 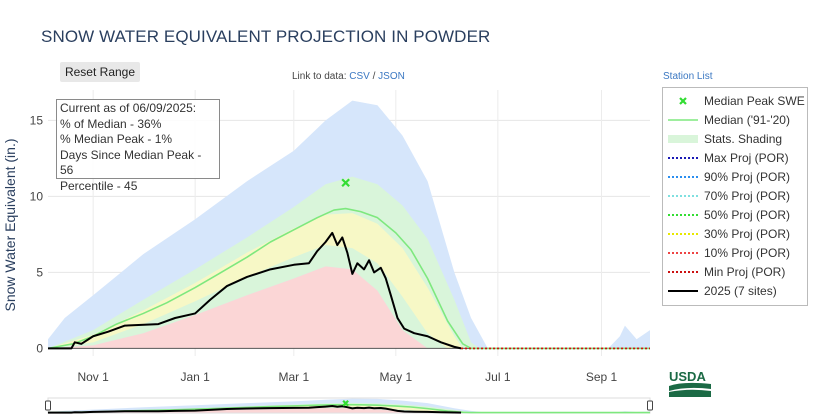 I want to click on legend-item: 2025 (7 sites), so click(x=736, y=291).